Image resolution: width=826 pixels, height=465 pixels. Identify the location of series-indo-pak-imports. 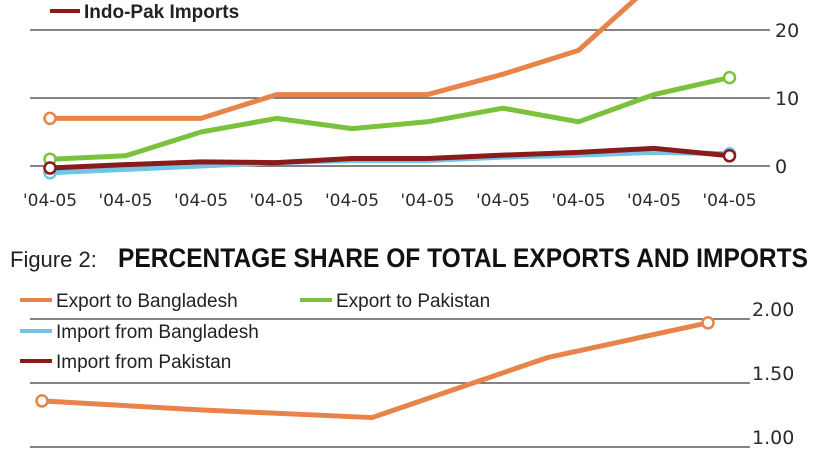
(390, 160).